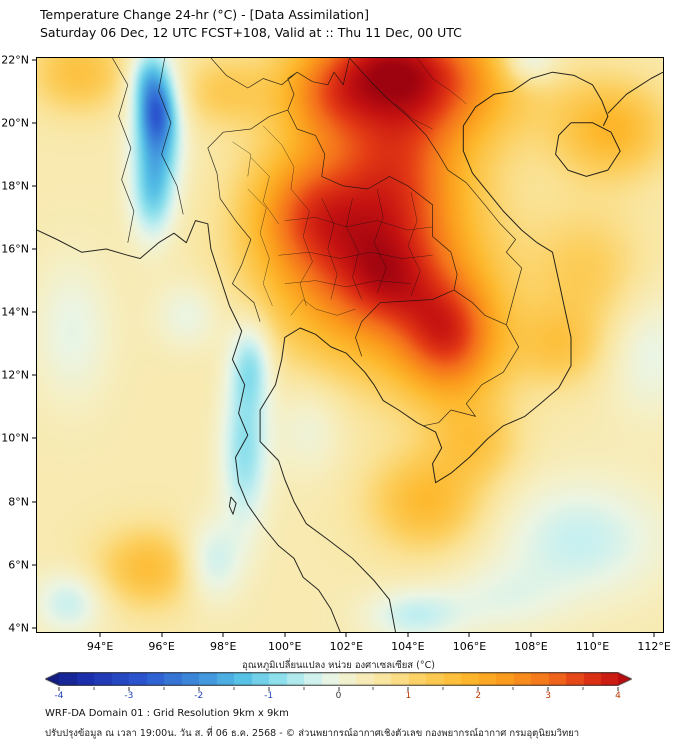  I want to click on y-tick-label: 16°N, so click(15, 249).